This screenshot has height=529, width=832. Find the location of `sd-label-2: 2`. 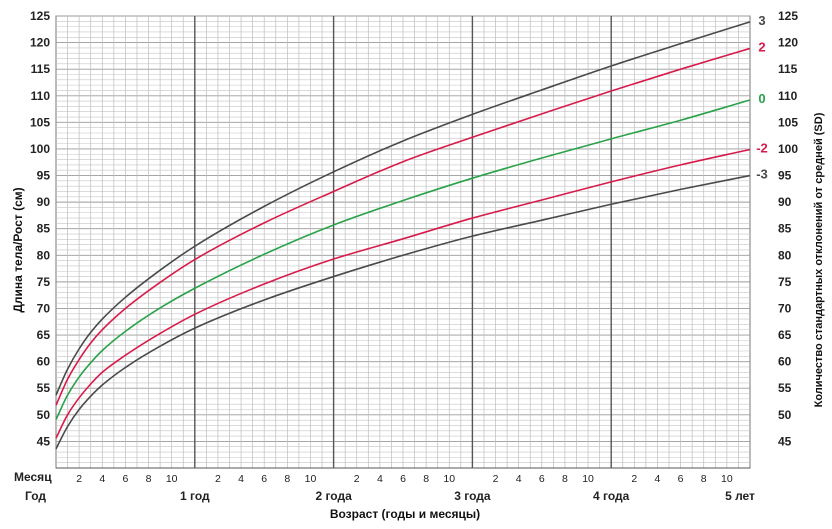

sd-label-2: 2 is located at coordinates (761, 46).